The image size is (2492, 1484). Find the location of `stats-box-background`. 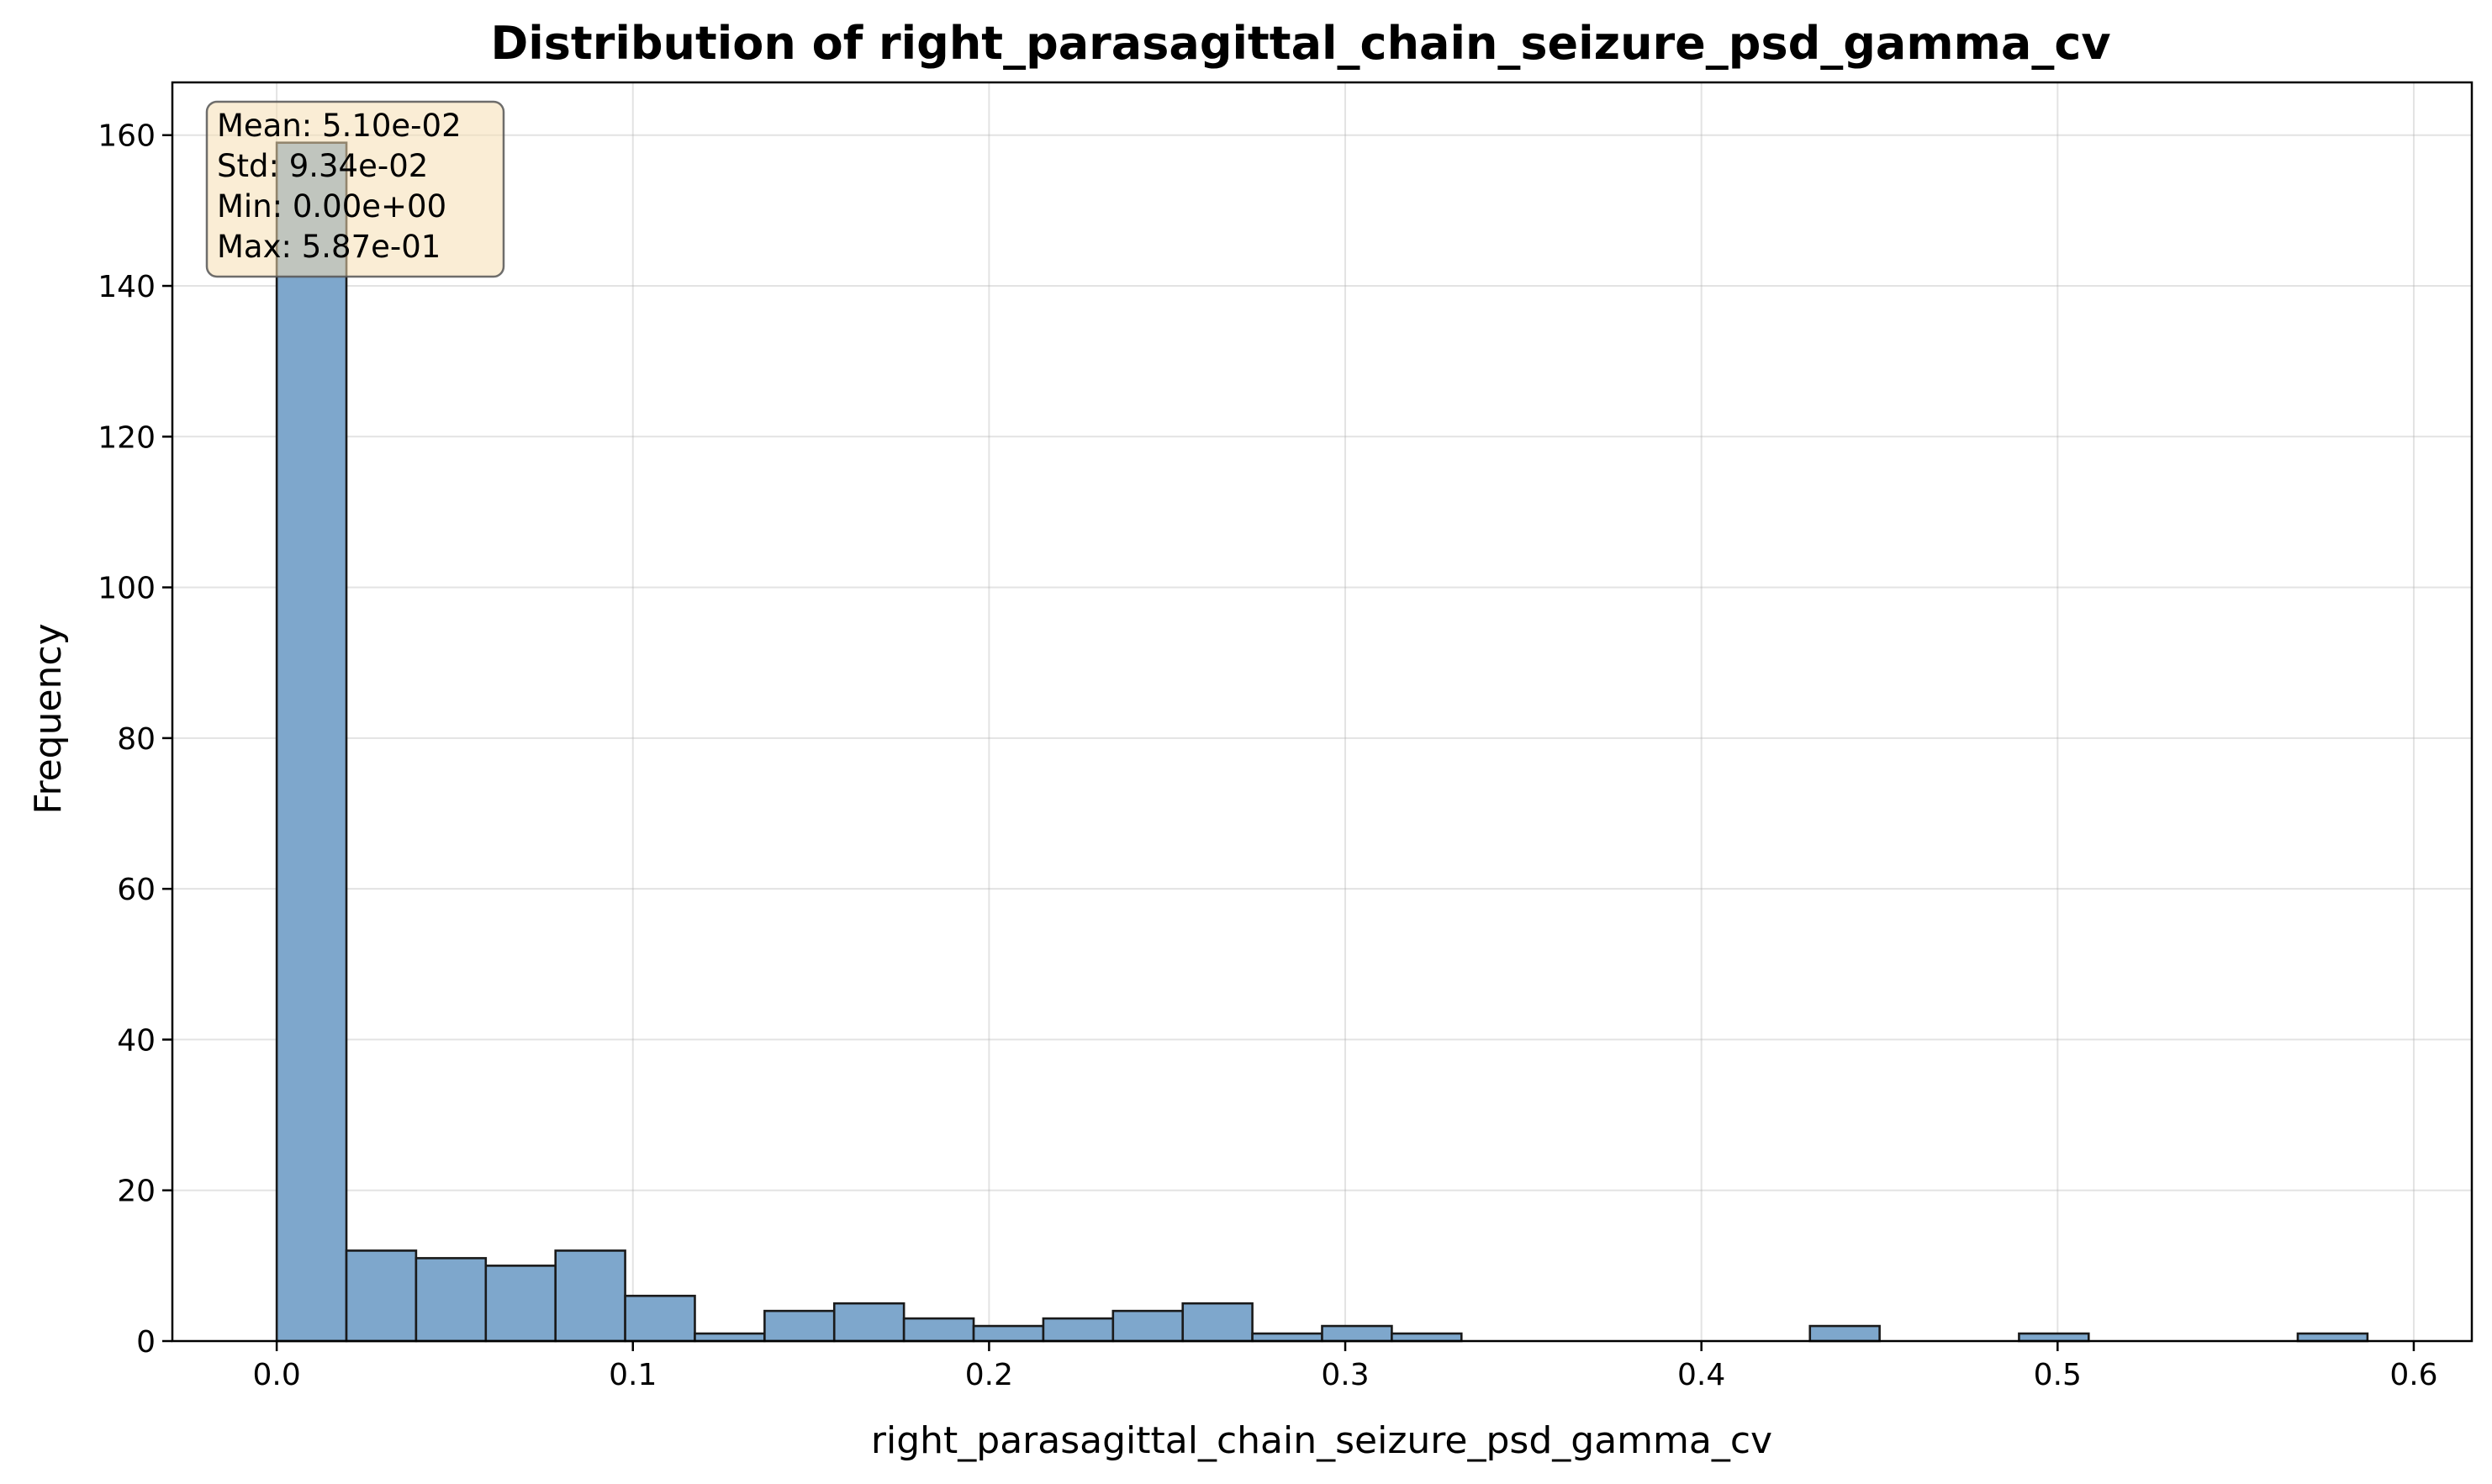

stats-box-background is located at coordinates (355, 189).